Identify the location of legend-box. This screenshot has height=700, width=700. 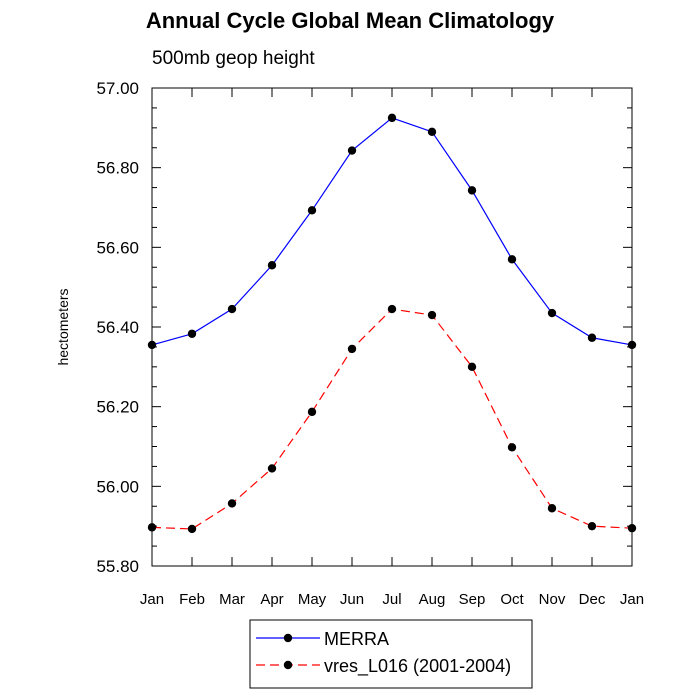
(391, 654).